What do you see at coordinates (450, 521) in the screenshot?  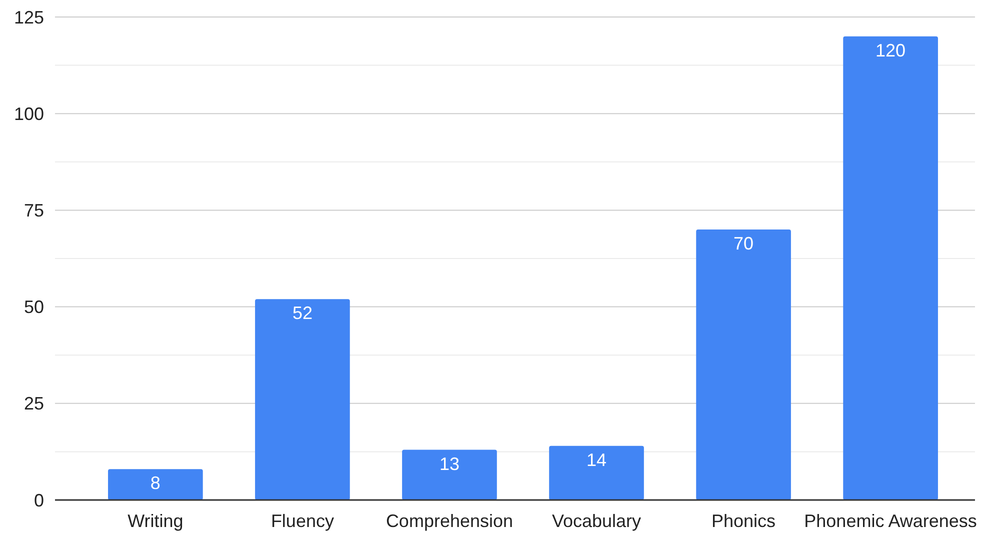 I see `x-tick-label: Comprehension` at bounding box center [450, 521].